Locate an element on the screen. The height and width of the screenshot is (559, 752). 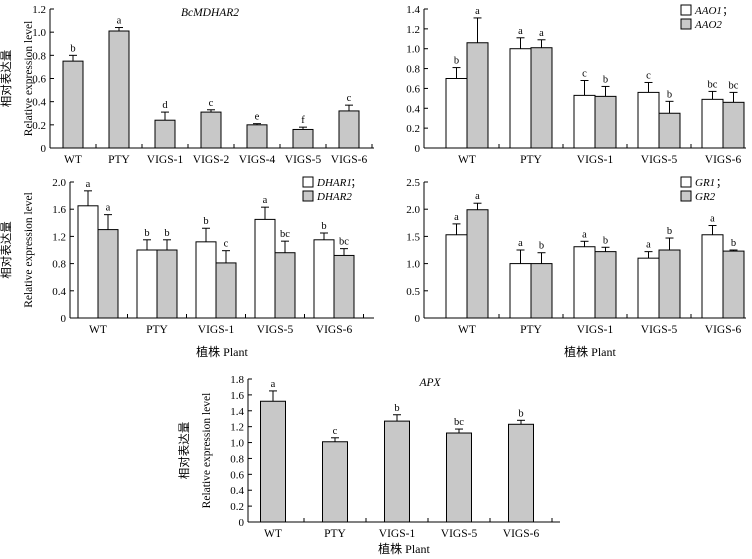
y-tick-label: 0.4 is located at coordinates (59, 292).